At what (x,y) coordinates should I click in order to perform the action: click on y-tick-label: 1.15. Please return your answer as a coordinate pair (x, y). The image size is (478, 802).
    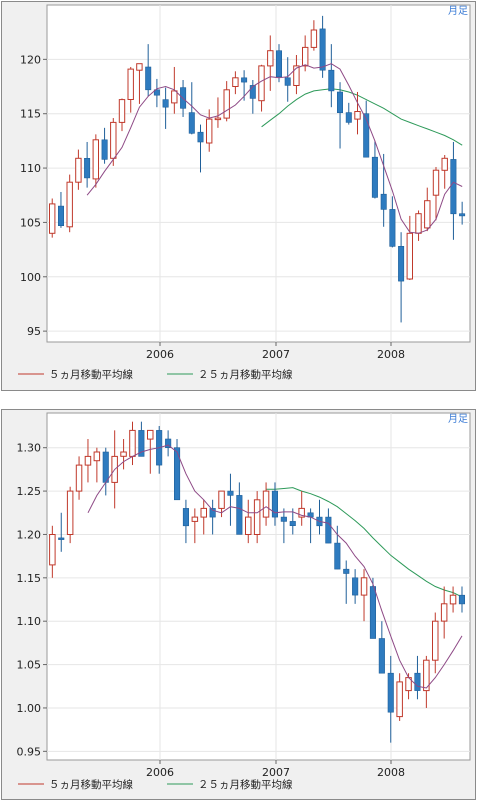
    Looking at the image, I should click on (29, 578).